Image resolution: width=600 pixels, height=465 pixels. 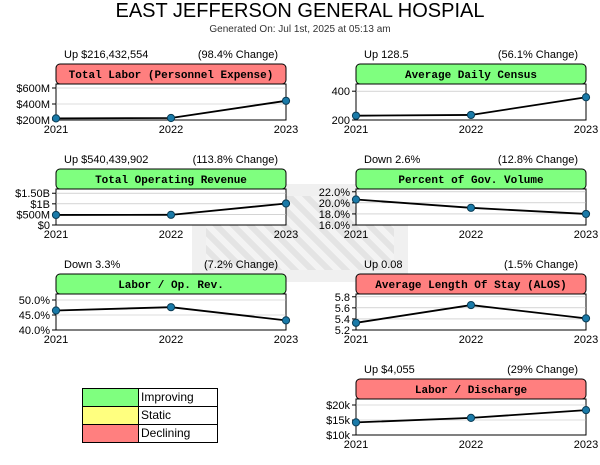 I want to click on chart-pct-label: (98.4% Change), so click(x=238, y=55).